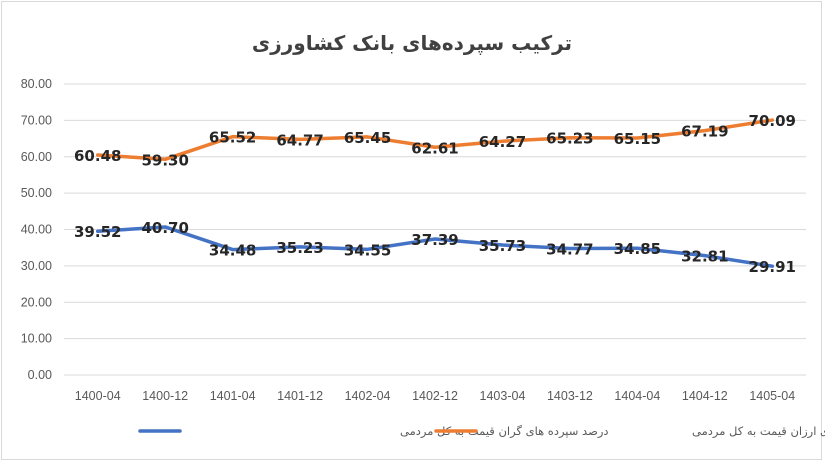  I want to click on data-label: 65.15, so click(637, 139).